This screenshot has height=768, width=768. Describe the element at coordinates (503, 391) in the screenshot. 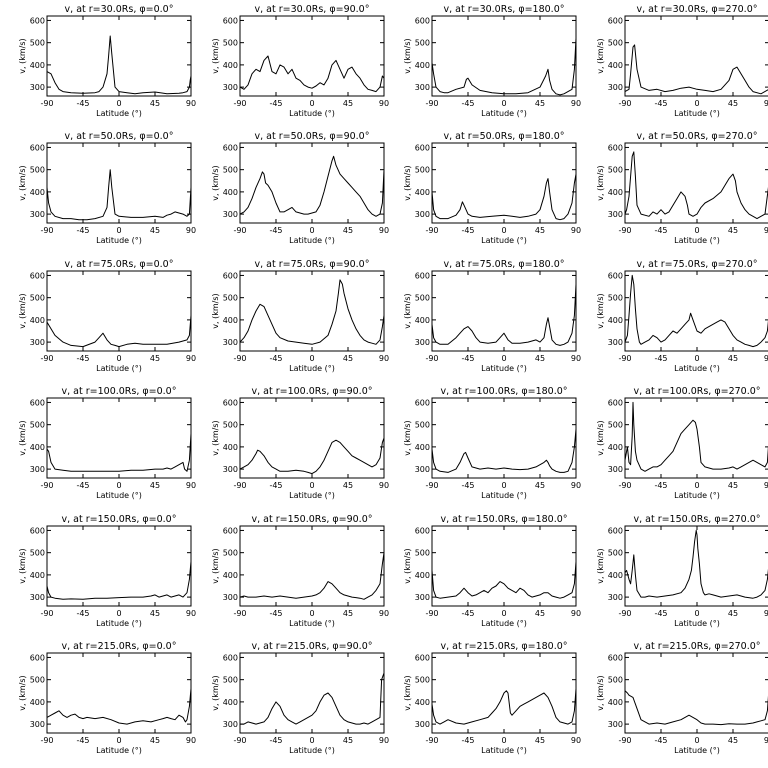

I see `chart-title: v, at r=100.0Rs, φ=180.0°` at that location.